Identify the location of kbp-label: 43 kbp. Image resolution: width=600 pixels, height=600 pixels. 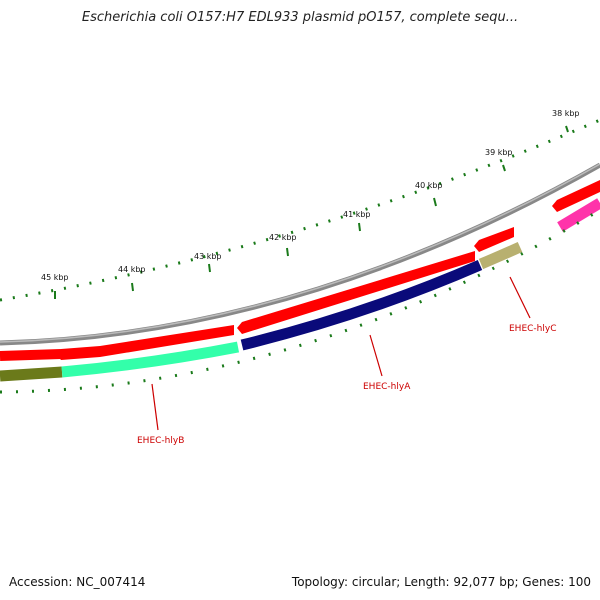
(208, 256).